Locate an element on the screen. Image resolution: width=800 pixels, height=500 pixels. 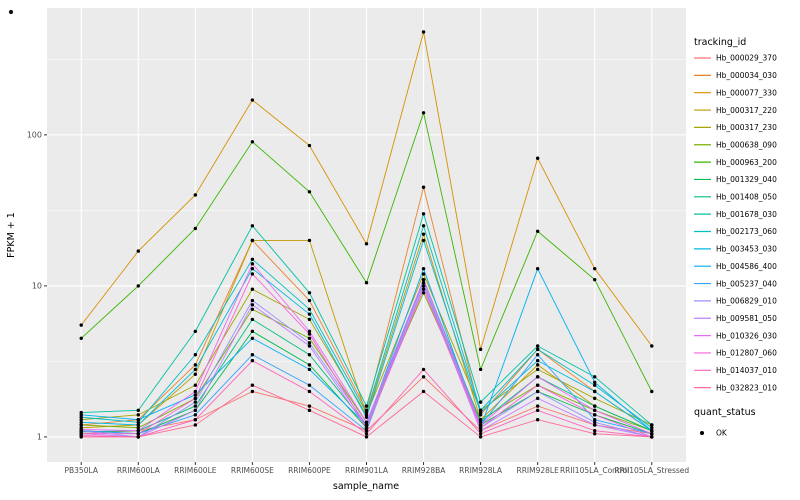
x-tick-label: RRIM928LE is located at coordinates (537, 470).